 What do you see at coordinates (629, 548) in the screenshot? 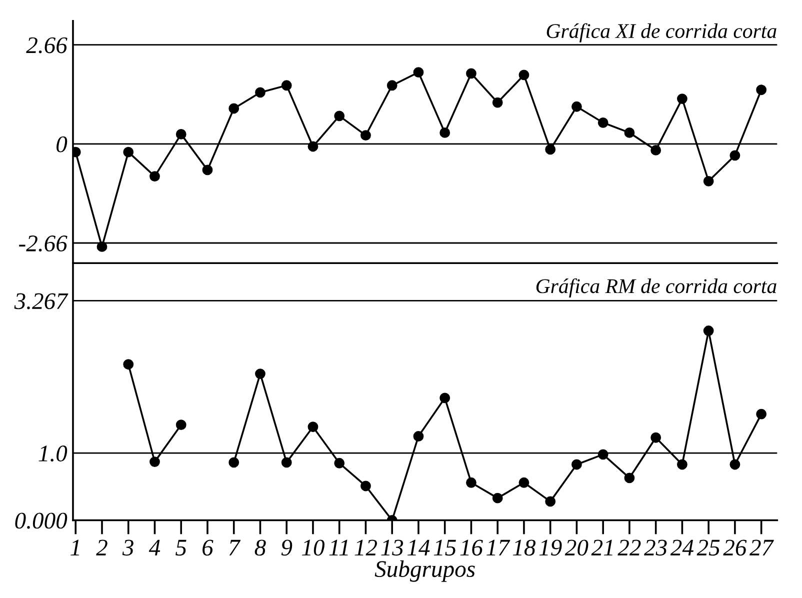
I see `x-tick-label: 22` at bounding box center [629, 548].